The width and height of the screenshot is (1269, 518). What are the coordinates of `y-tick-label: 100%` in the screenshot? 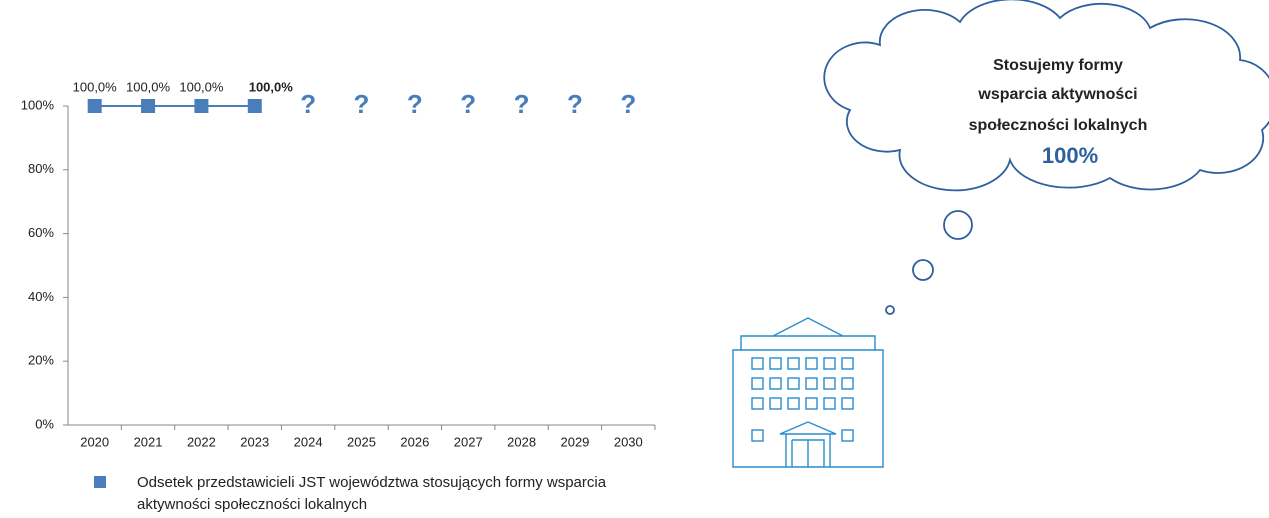 It's located at (38, 104).